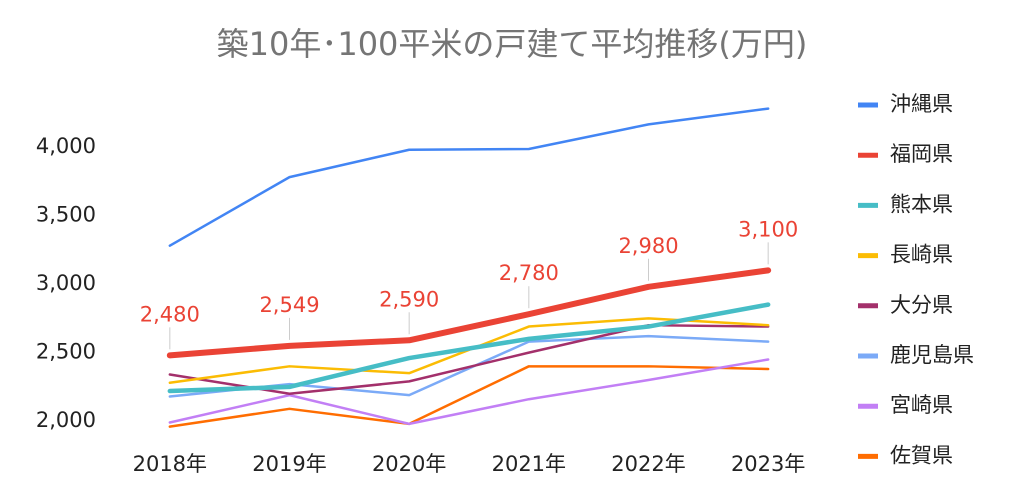 The height and width of the screenshot is (503, 1024). I want to click on data-label: 3,100, so click(768, 229).